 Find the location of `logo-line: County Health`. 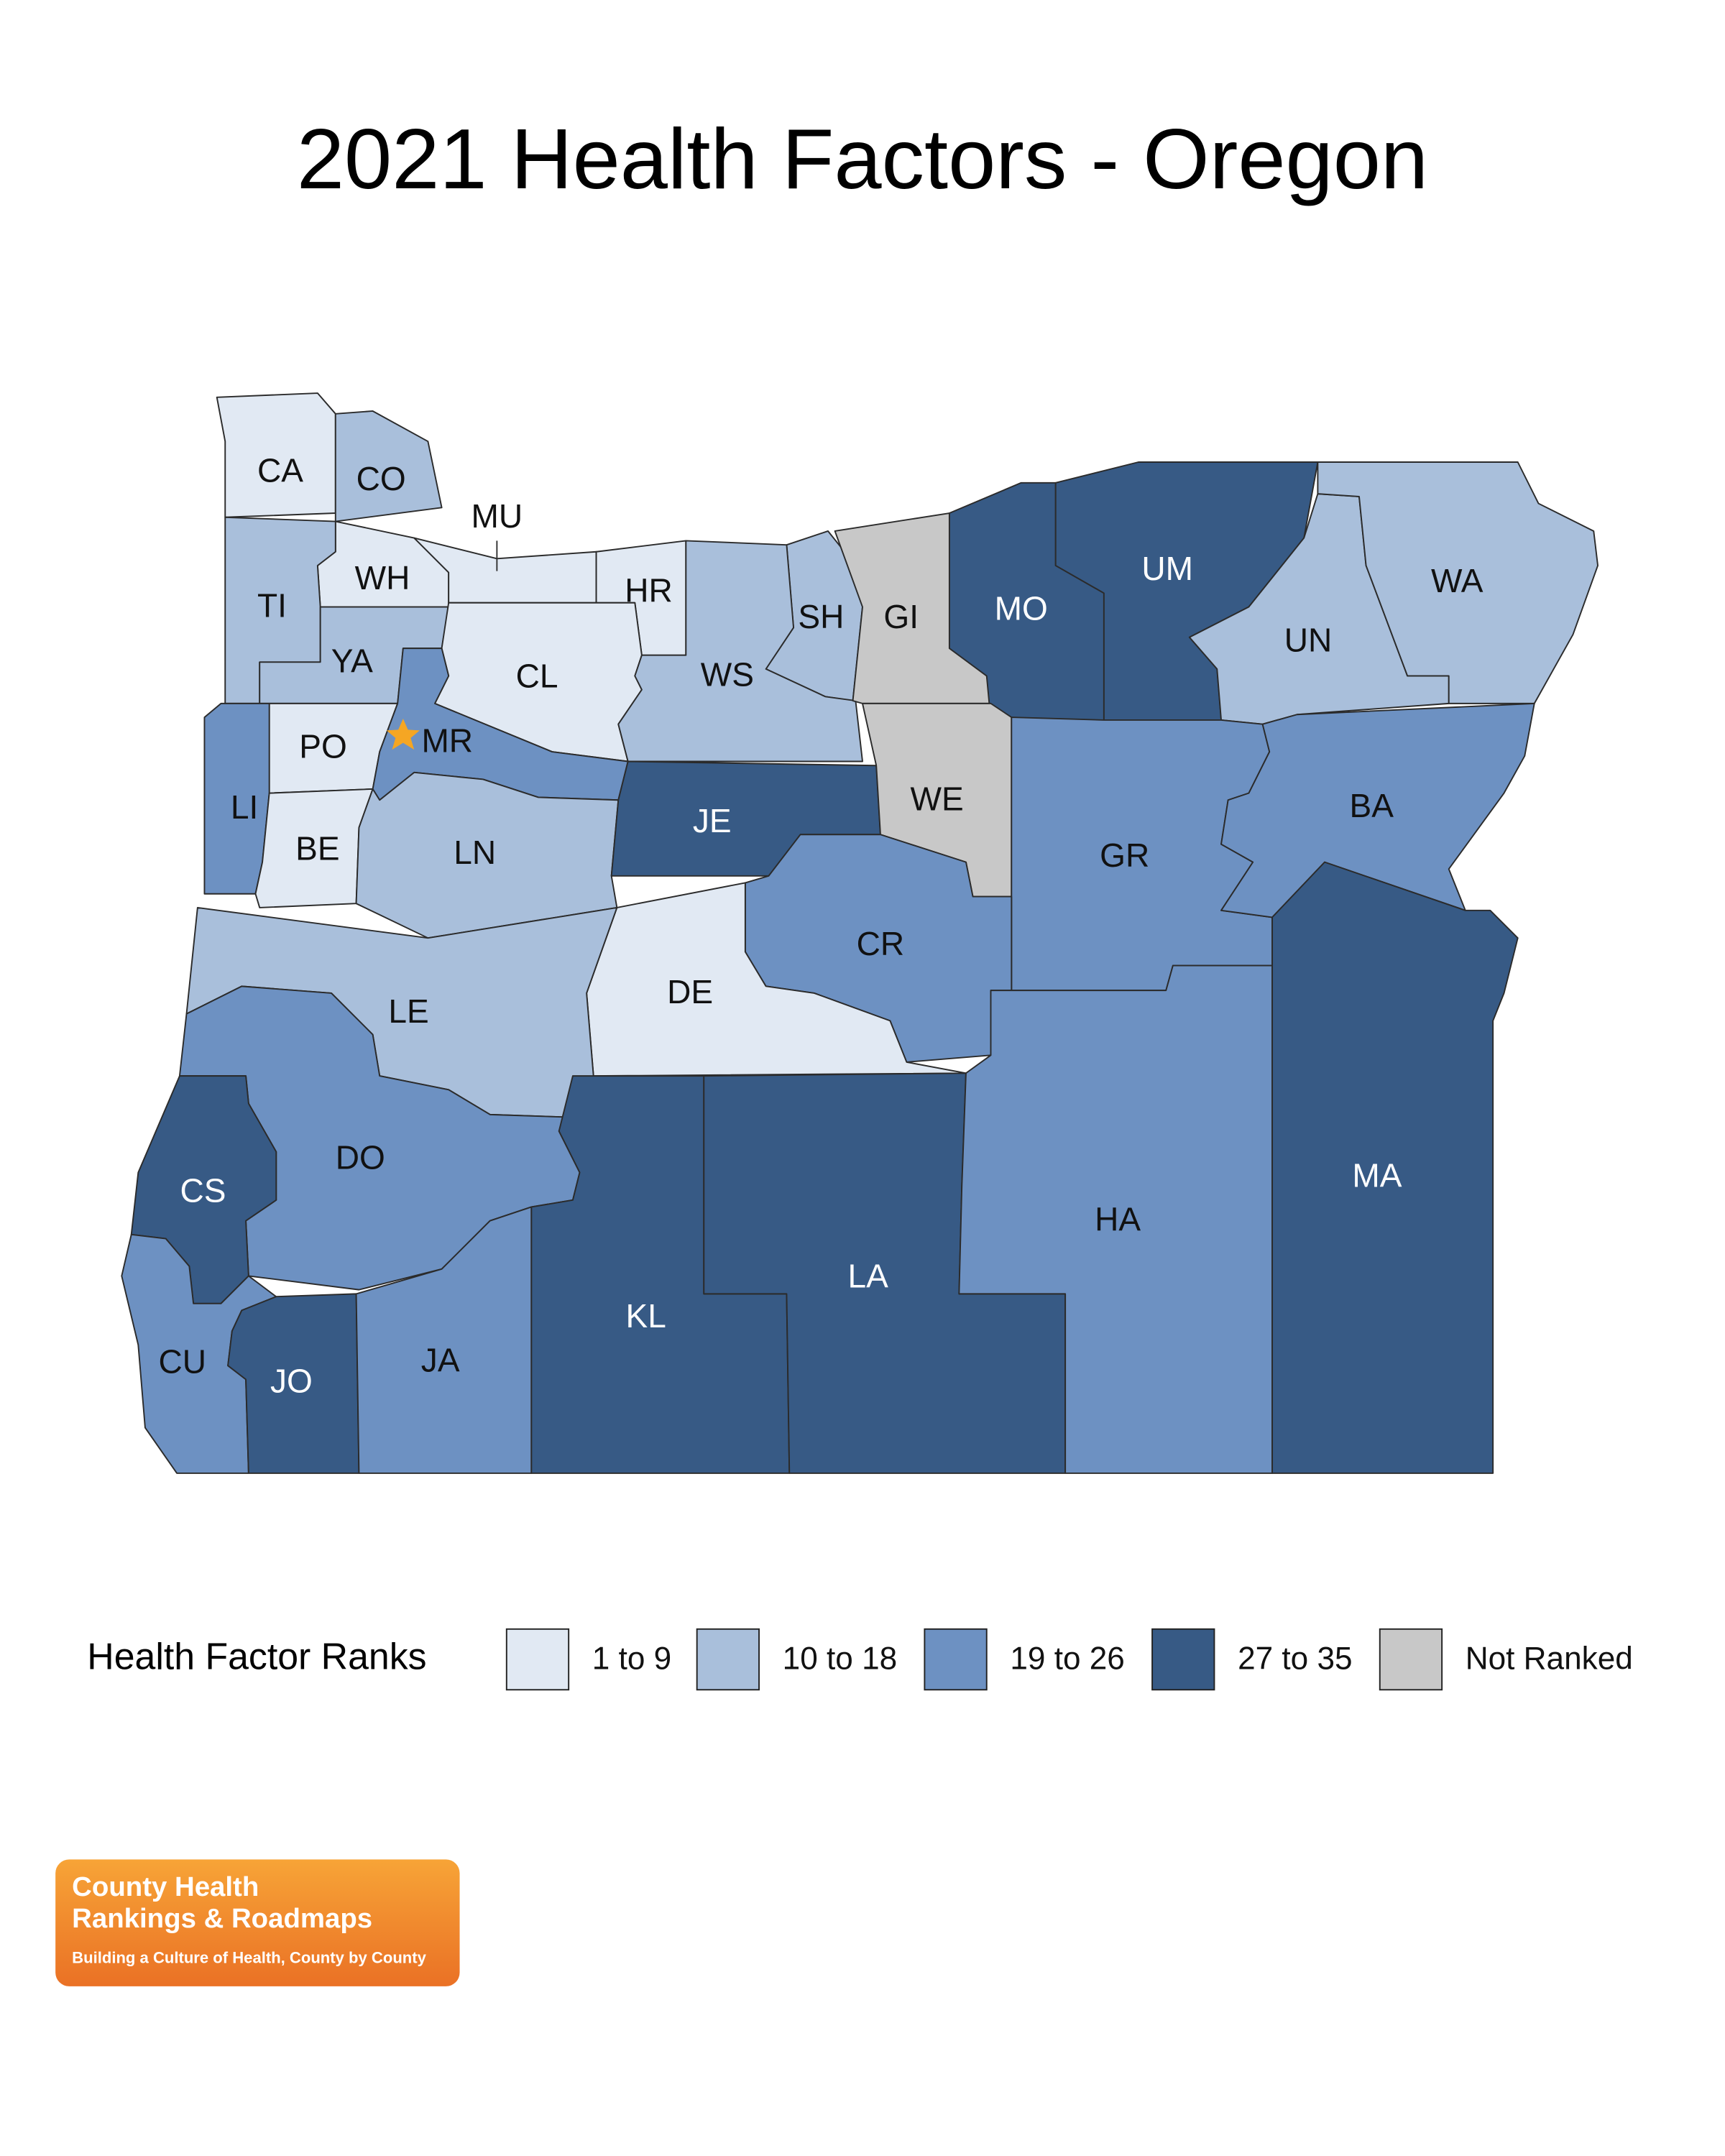

logo-line: County Health is located at coordinates (165, 1886).